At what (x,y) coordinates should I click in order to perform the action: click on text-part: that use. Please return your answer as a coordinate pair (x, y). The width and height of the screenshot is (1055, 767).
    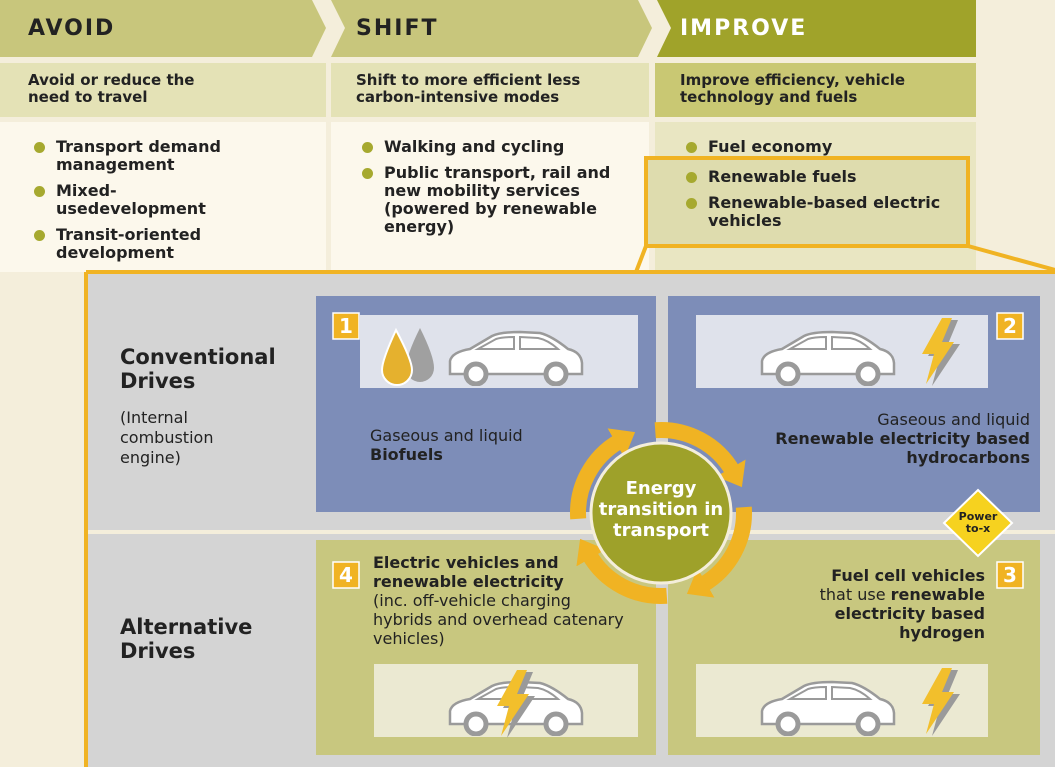
    Looking at the image, I should click on (852, 594).